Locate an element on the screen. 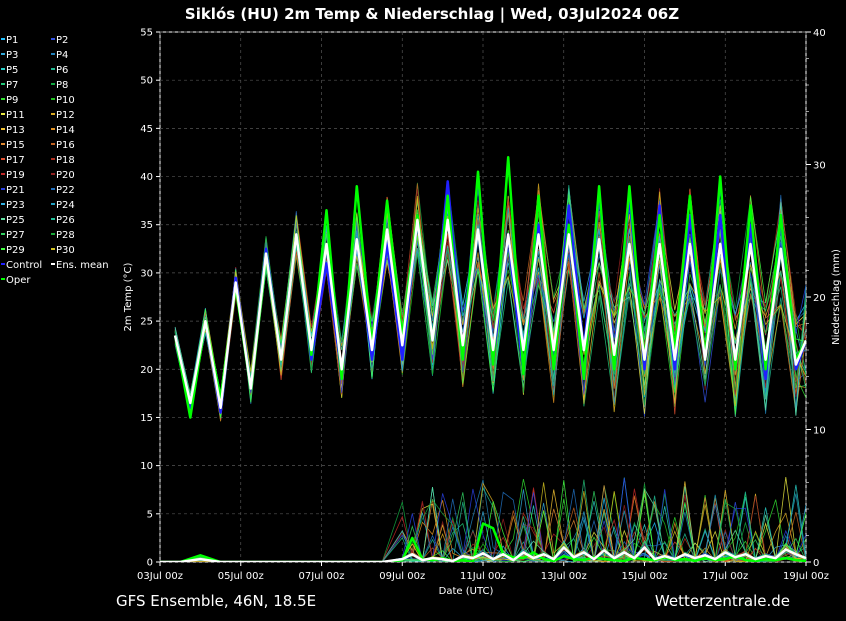  legend-label: P26 is located at coordinates (65, 220).